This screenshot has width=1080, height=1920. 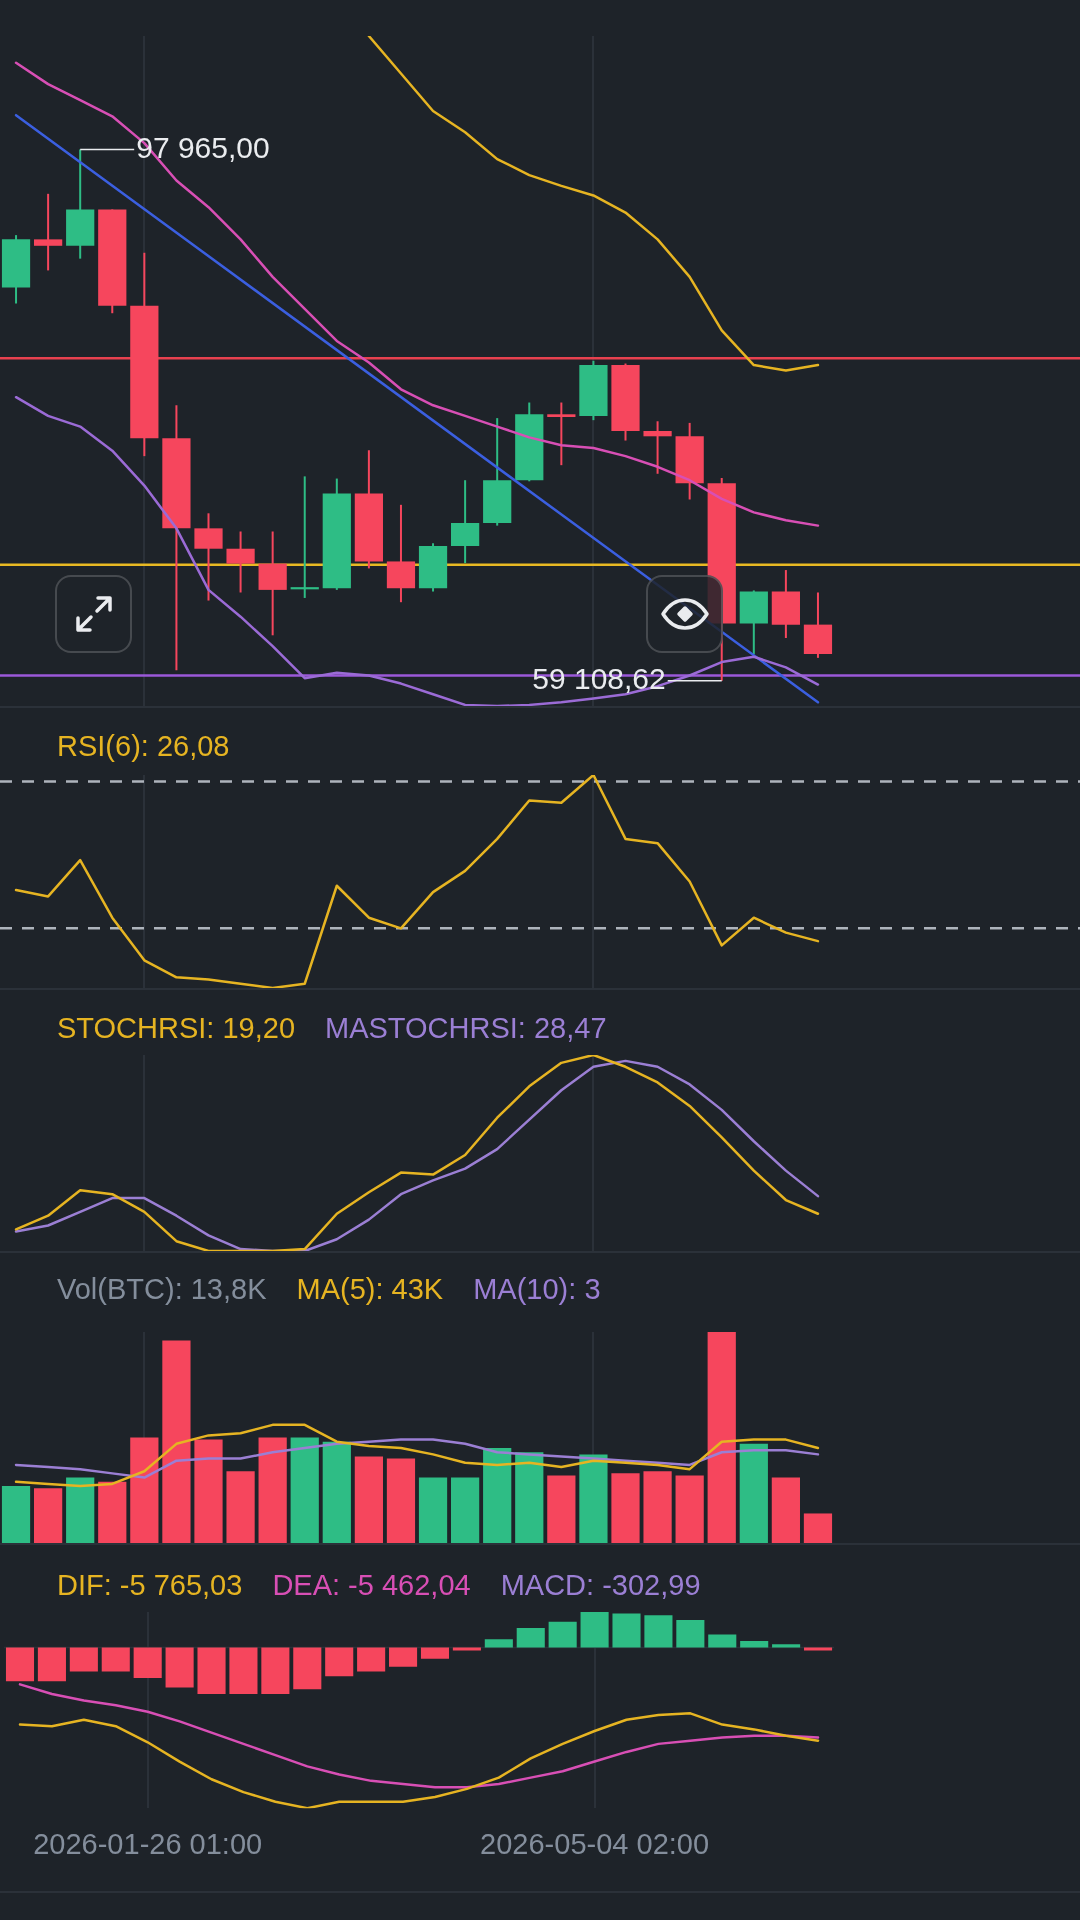 What do you see at coordinates (150, 1585) in the screenshot?
I see `text: DIF: -5 765,03` at bounding box center [150, 1585].